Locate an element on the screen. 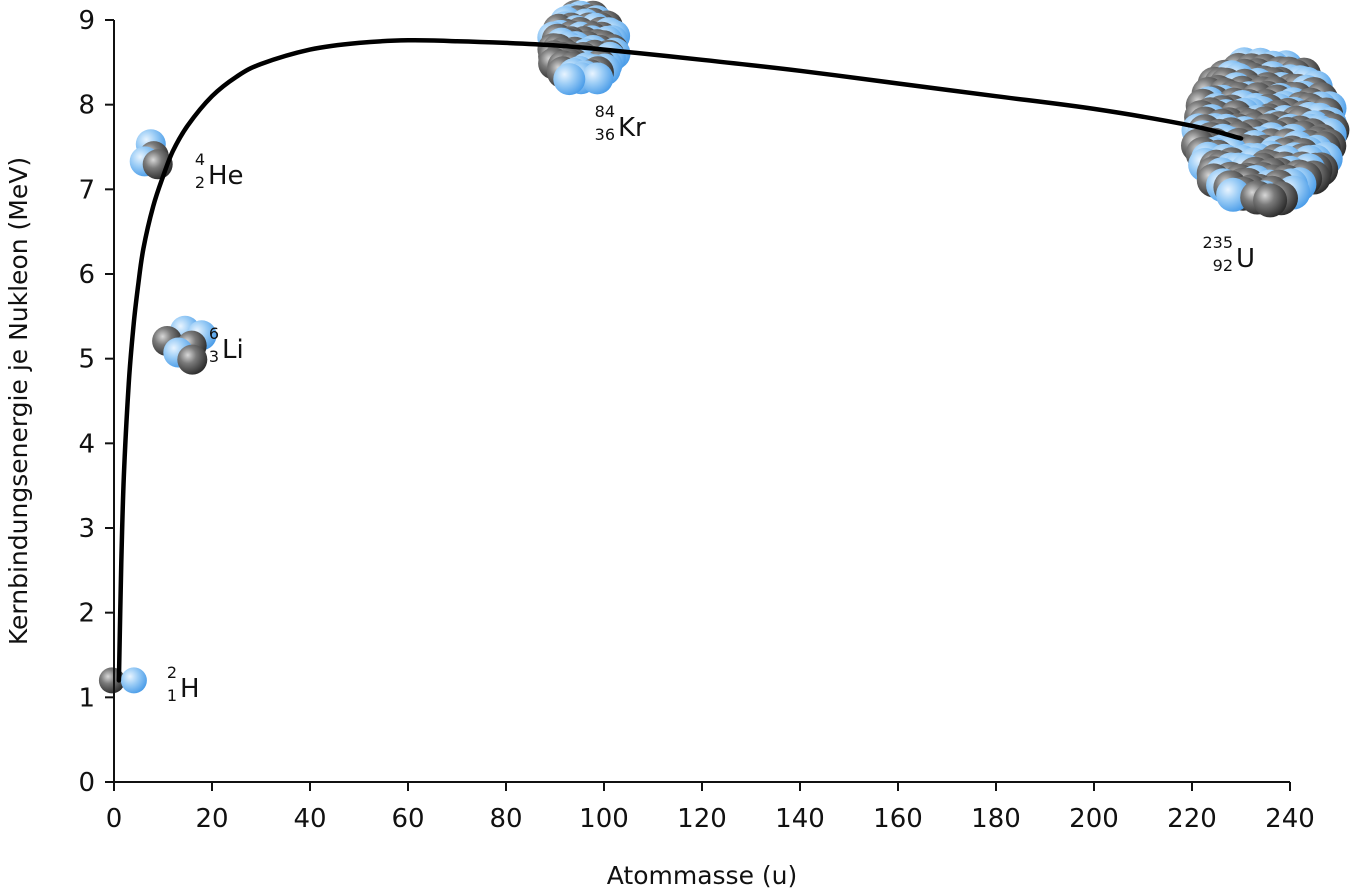  atomic-number: 3 is located at coordinates (214, 356).